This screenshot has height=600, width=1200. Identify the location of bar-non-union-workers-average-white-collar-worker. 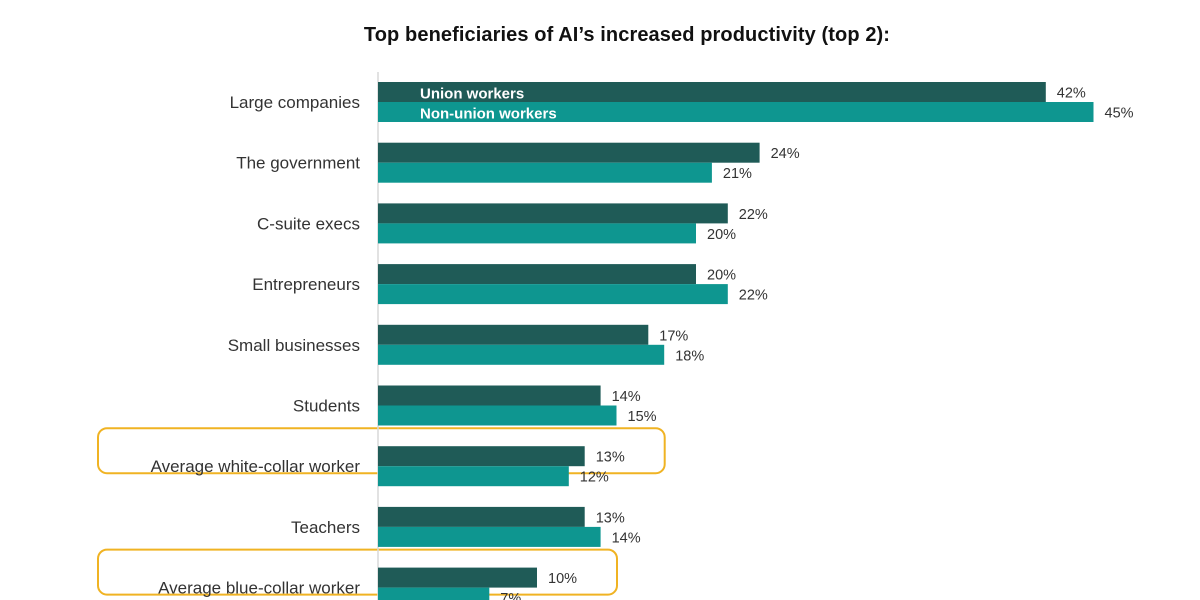
(473, 476).